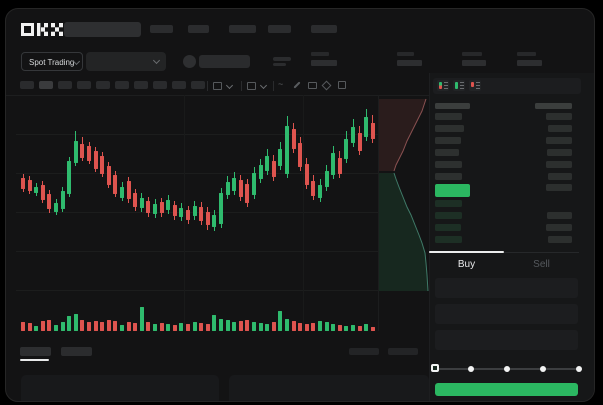 Image resolution: width=603 pixels, height=405 pixels. What do you see at coordinates (312, 85) in the screenshot?
I see `screenshot-icon` at bounding box center [312, 85].